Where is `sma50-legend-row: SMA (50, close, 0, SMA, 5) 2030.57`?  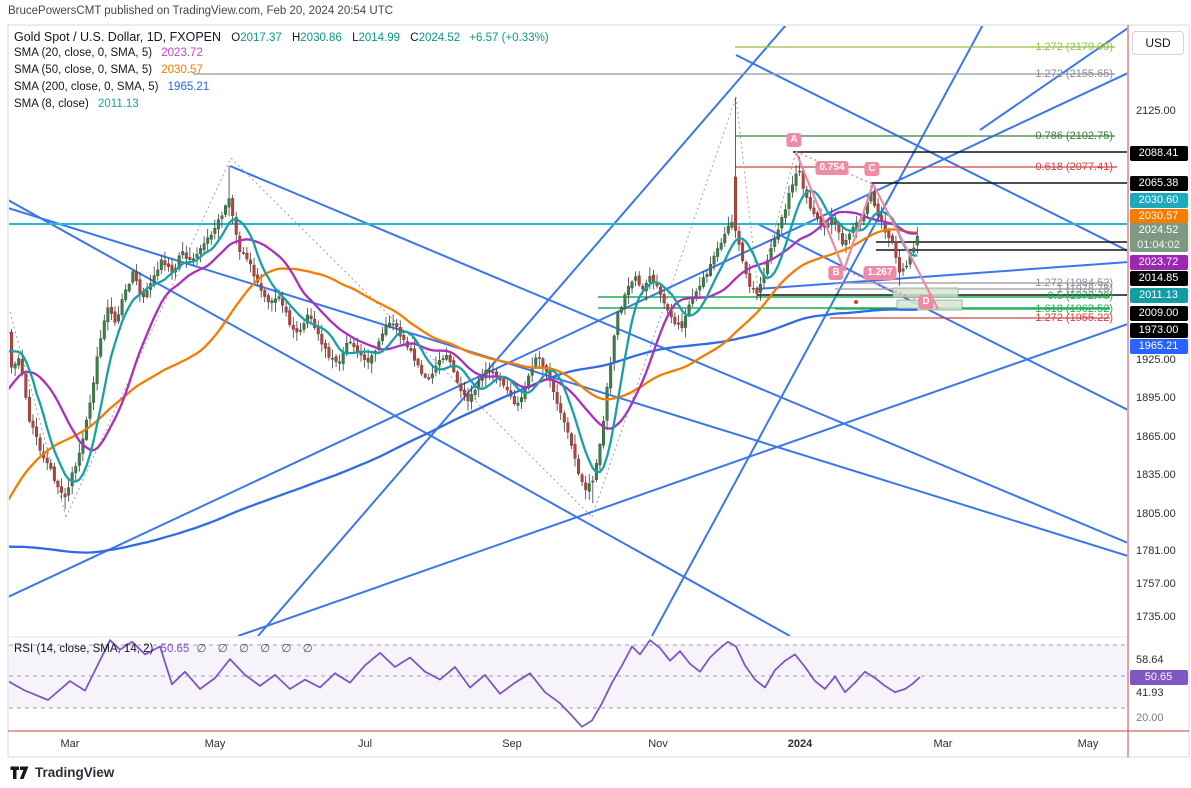 sma50-legend-row: SMA (50, close, 0, SMA, 5) 2030.57 is located at coordinates (108, 70).